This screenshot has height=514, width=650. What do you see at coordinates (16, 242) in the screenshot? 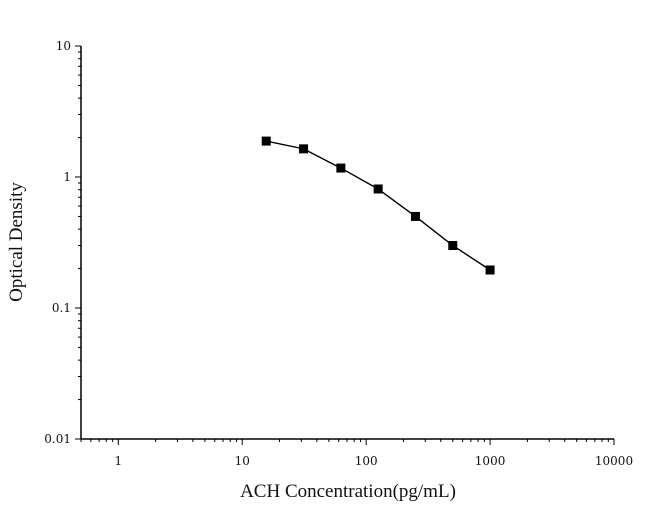
I see `y-axis-label: Optical Density` at bounding box center [16, 242].